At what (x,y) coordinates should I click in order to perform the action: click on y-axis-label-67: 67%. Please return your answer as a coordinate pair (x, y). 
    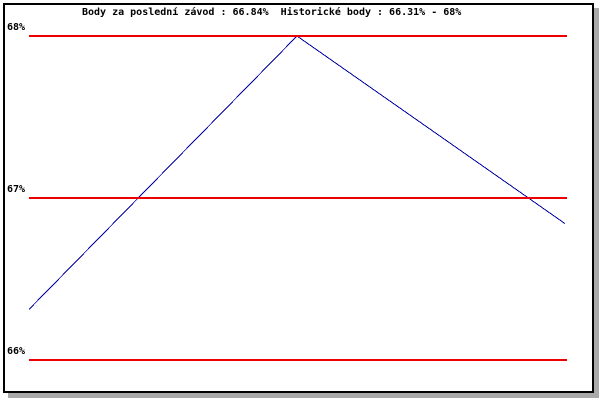
    Looking at the image, I should click on (16, 189).